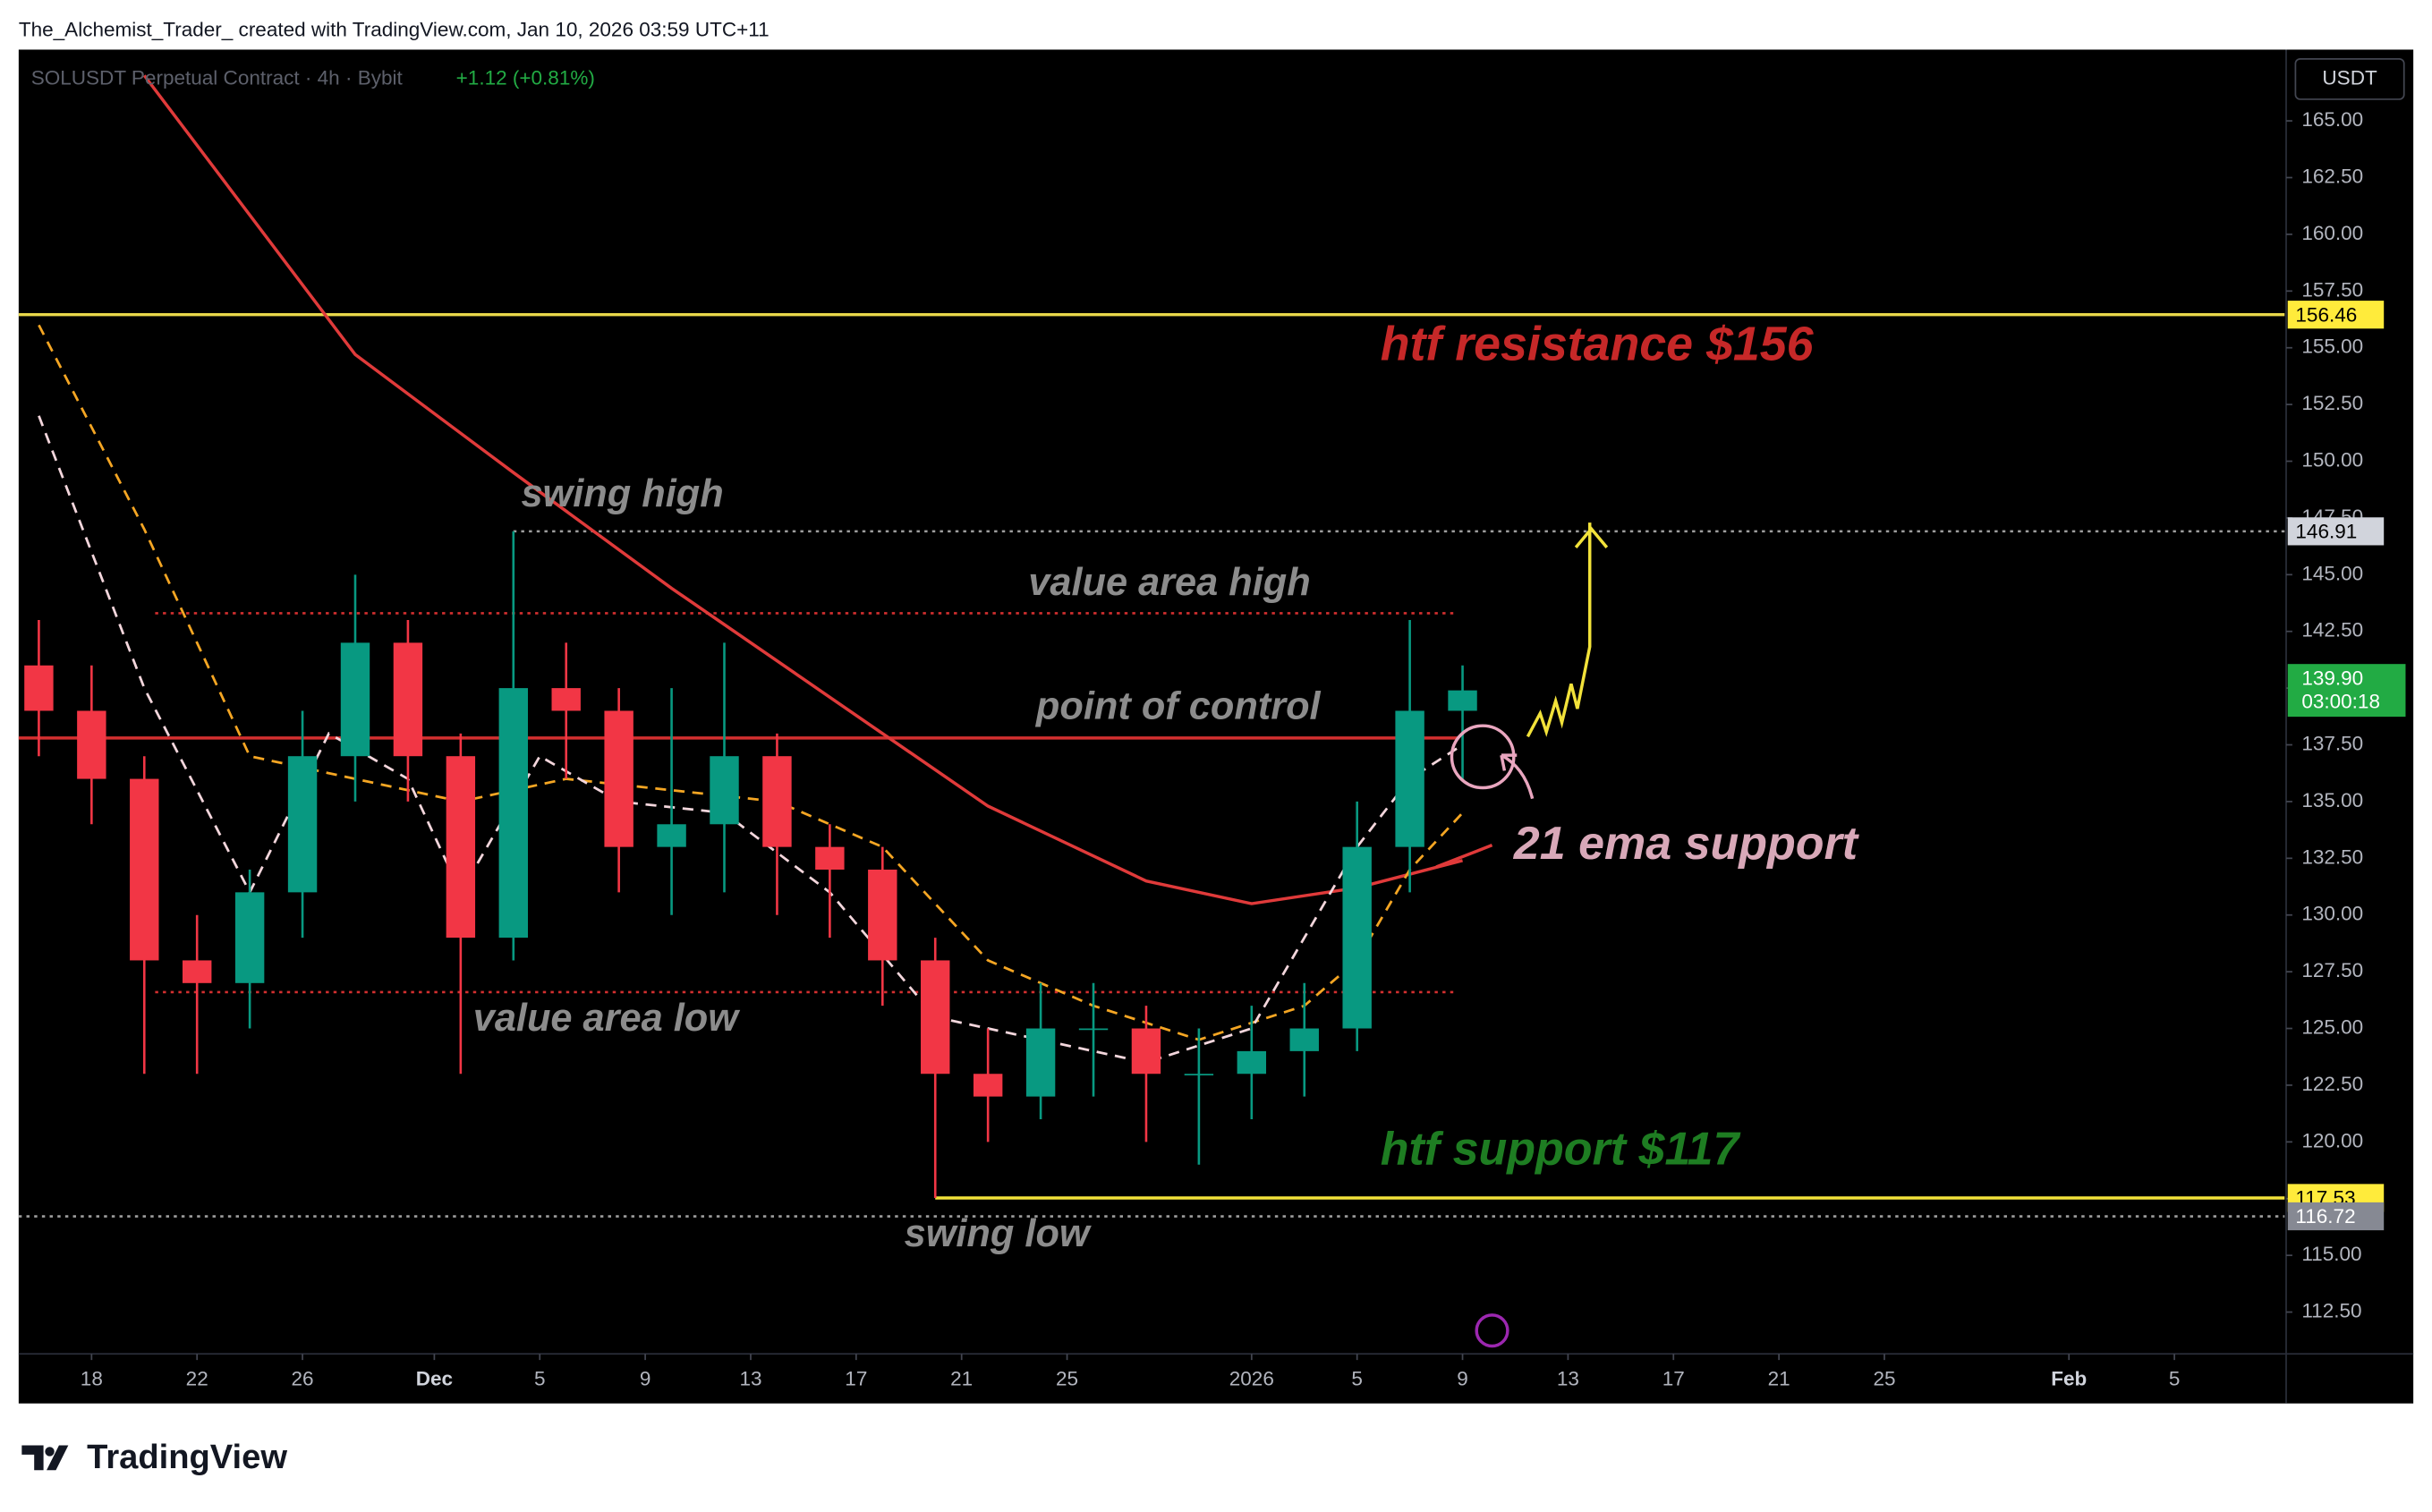  What do you see at coordinates (2332, 289) in the screenshot?
I see `y-tick-label: 157.50` at bounding box center [2332, 289].